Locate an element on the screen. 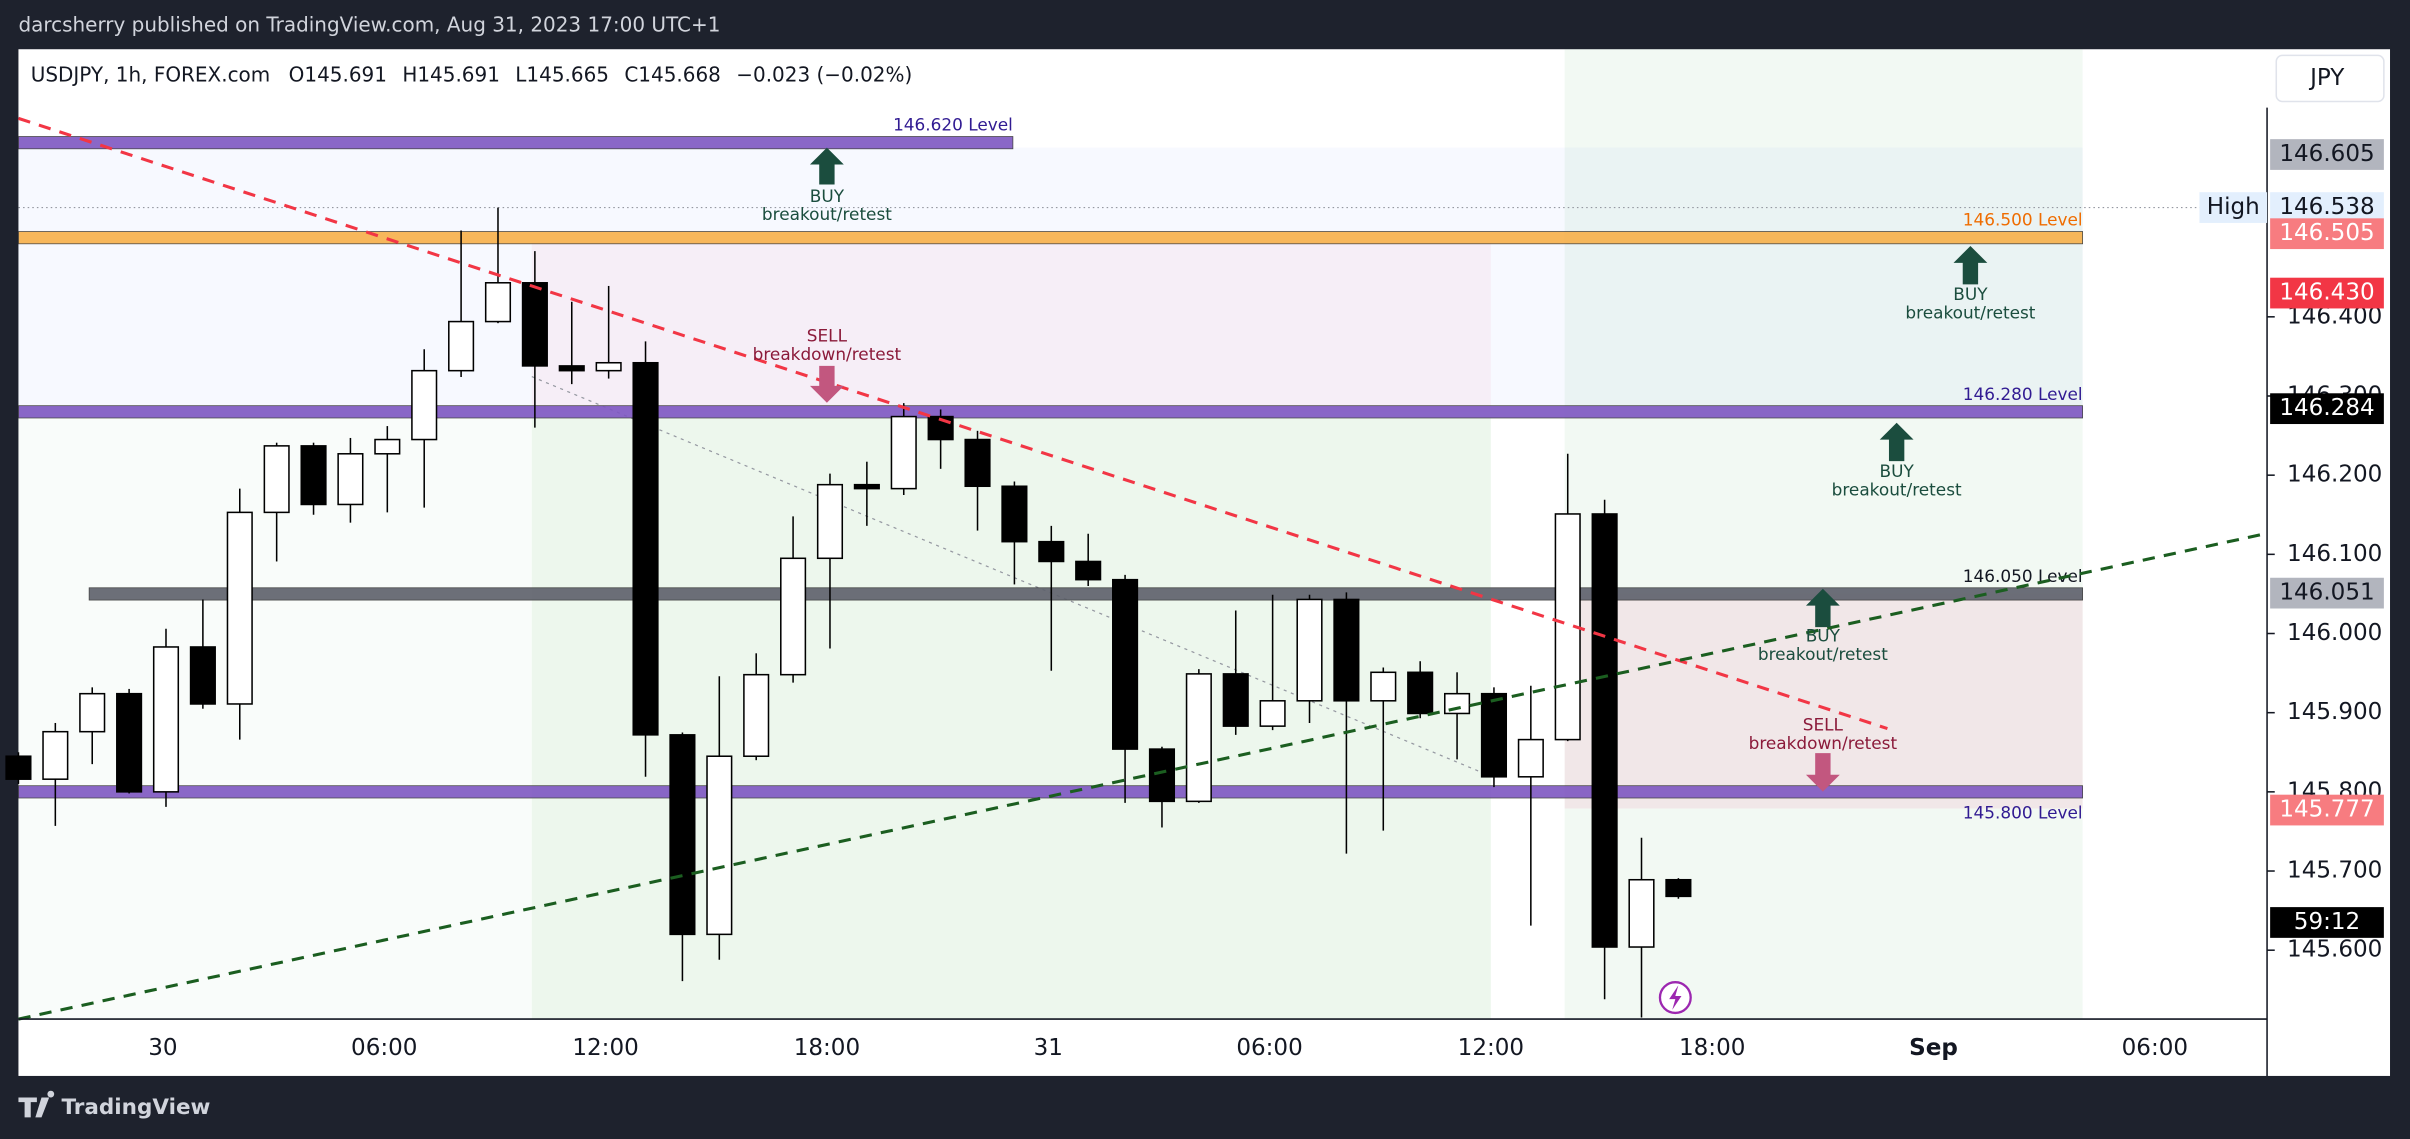  price-label: 146.538 is located at coordinates (2326, 207).